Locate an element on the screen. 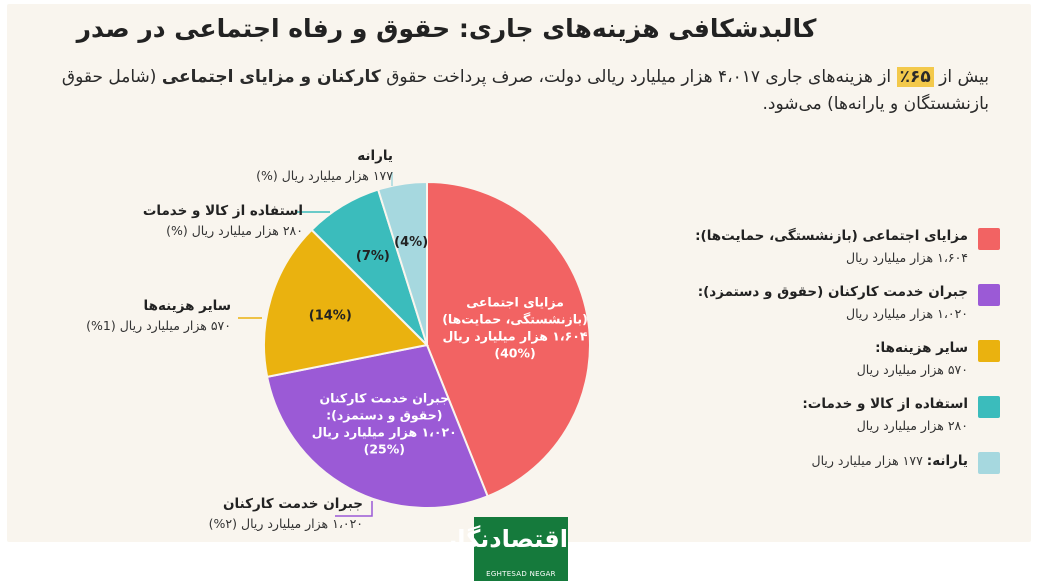 The height and width of the screenshot is (584, 1039). outer-label-subsidy: یارانه ۱۷۷ هزار میلیارد ریال (%) is located at coordinates (324, 166).